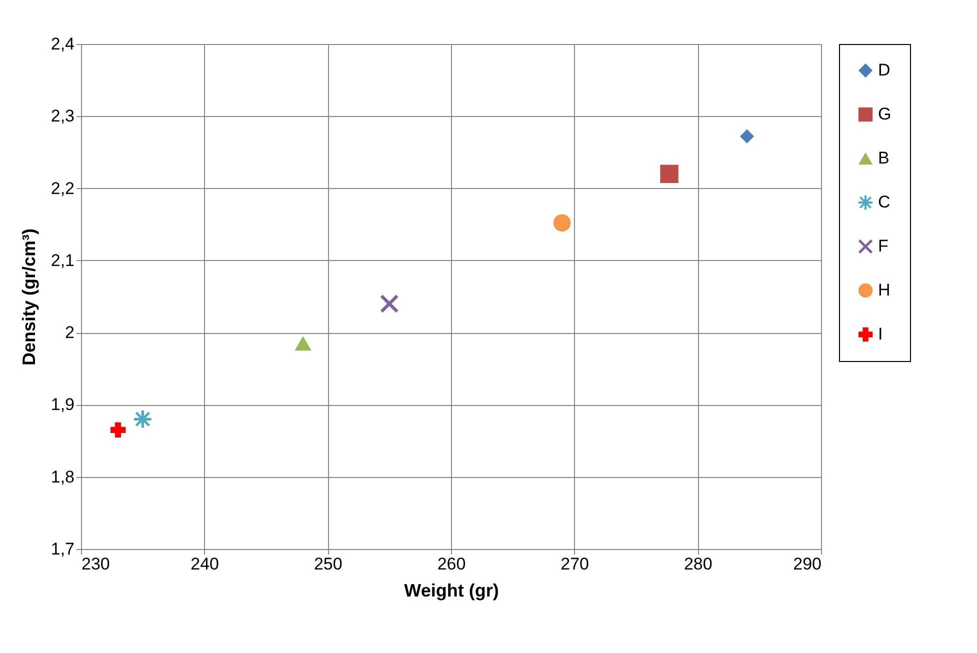 Image resolution: width=977 pixels, height=653 pixels. Describe the element at coordinates (62, 476) in the screenshot. I see `y-tick-label: 1,8` at that location.